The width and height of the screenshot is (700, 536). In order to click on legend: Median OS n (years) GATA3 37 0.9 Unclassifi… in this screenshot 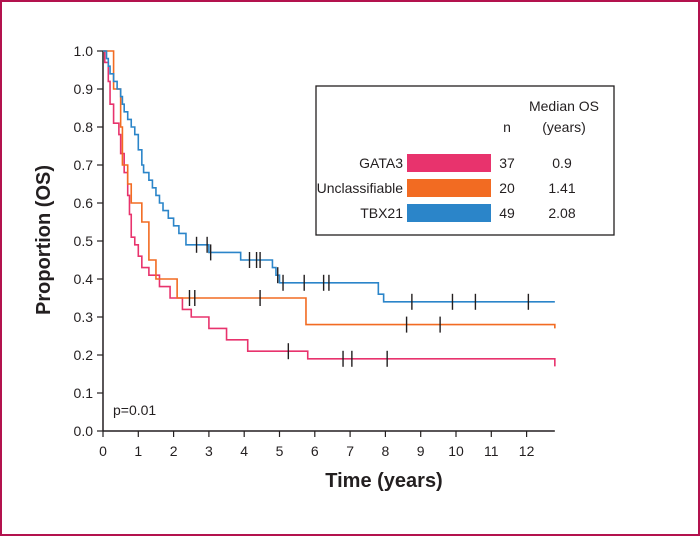, I will do `click(465, 160)`.